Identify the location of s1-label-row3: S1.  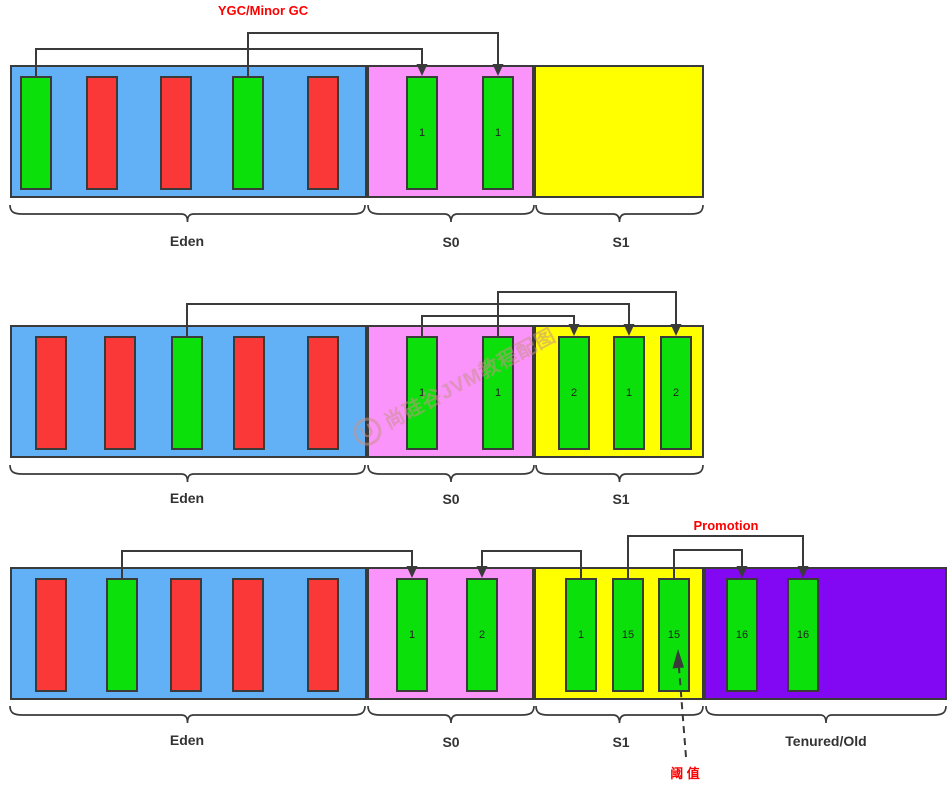
(621, 742).